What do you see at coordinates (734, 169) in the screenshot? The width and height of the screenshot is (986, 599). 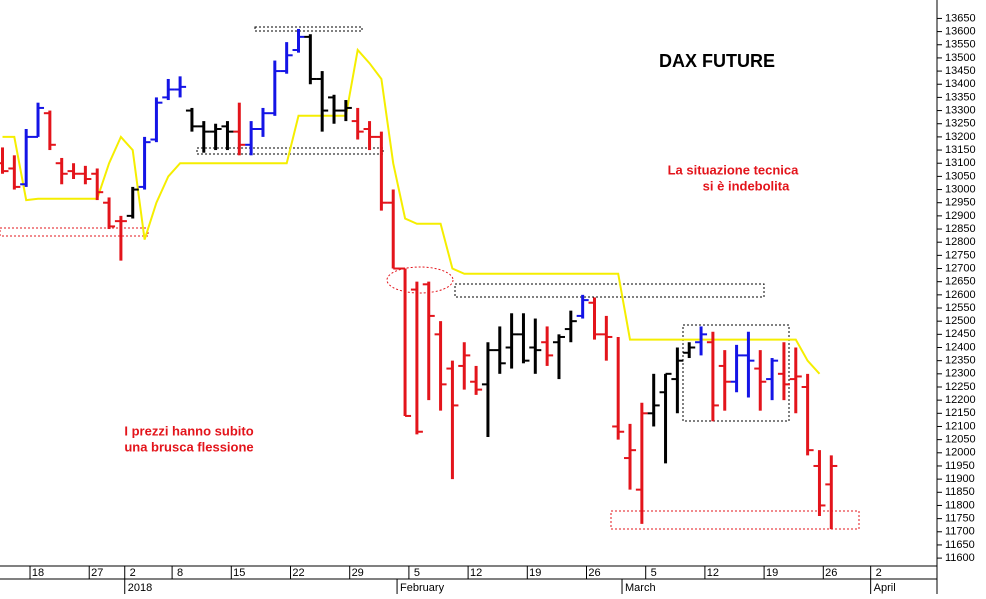 I see `annotation: La situazione tecnica` at bounding box center [734, 169].